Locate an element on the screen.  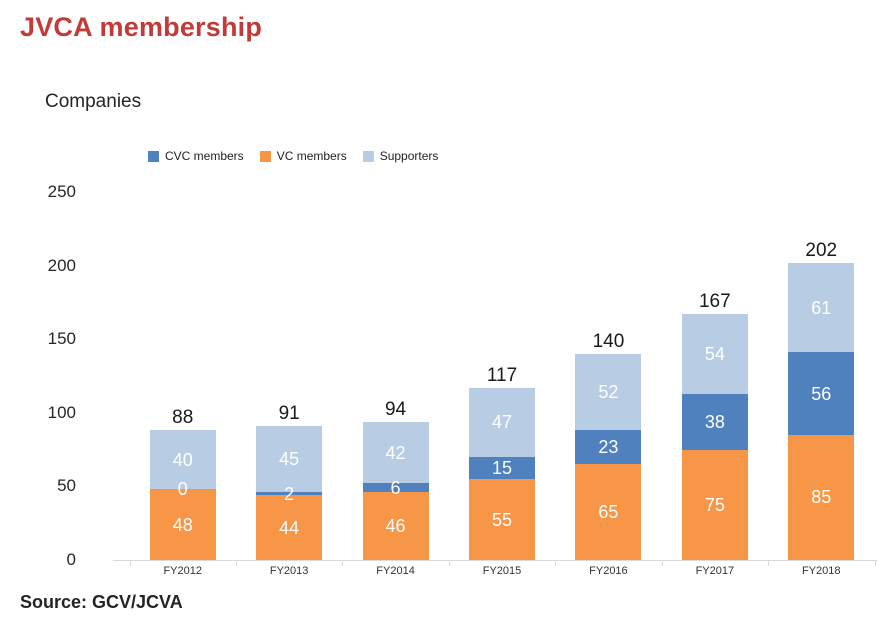
x-axis-line is located at coordinates (495, 560).